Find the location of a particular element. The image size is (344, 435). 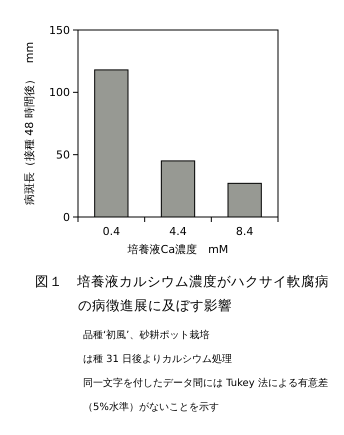

x-tick-label: 4.4 is located at coordinates (178, 231).